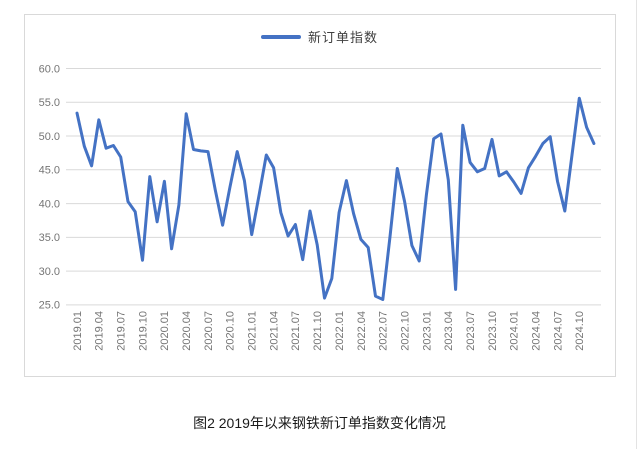  Describe the element at coordinates (405, 331) in the screenshot. I see `x-tick-label: 2022.10` at that location.